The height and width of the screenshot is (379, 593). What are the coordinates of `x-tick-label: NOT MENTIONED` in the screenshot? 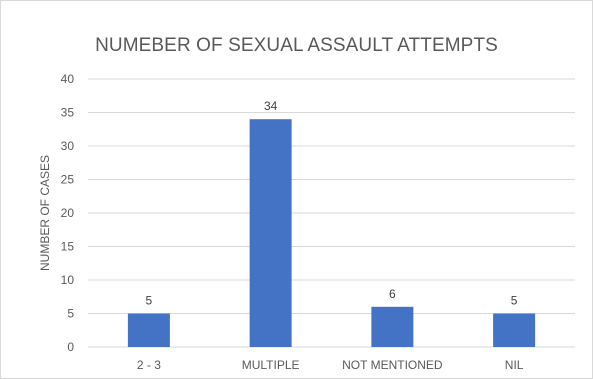 It's located at (392, 365).